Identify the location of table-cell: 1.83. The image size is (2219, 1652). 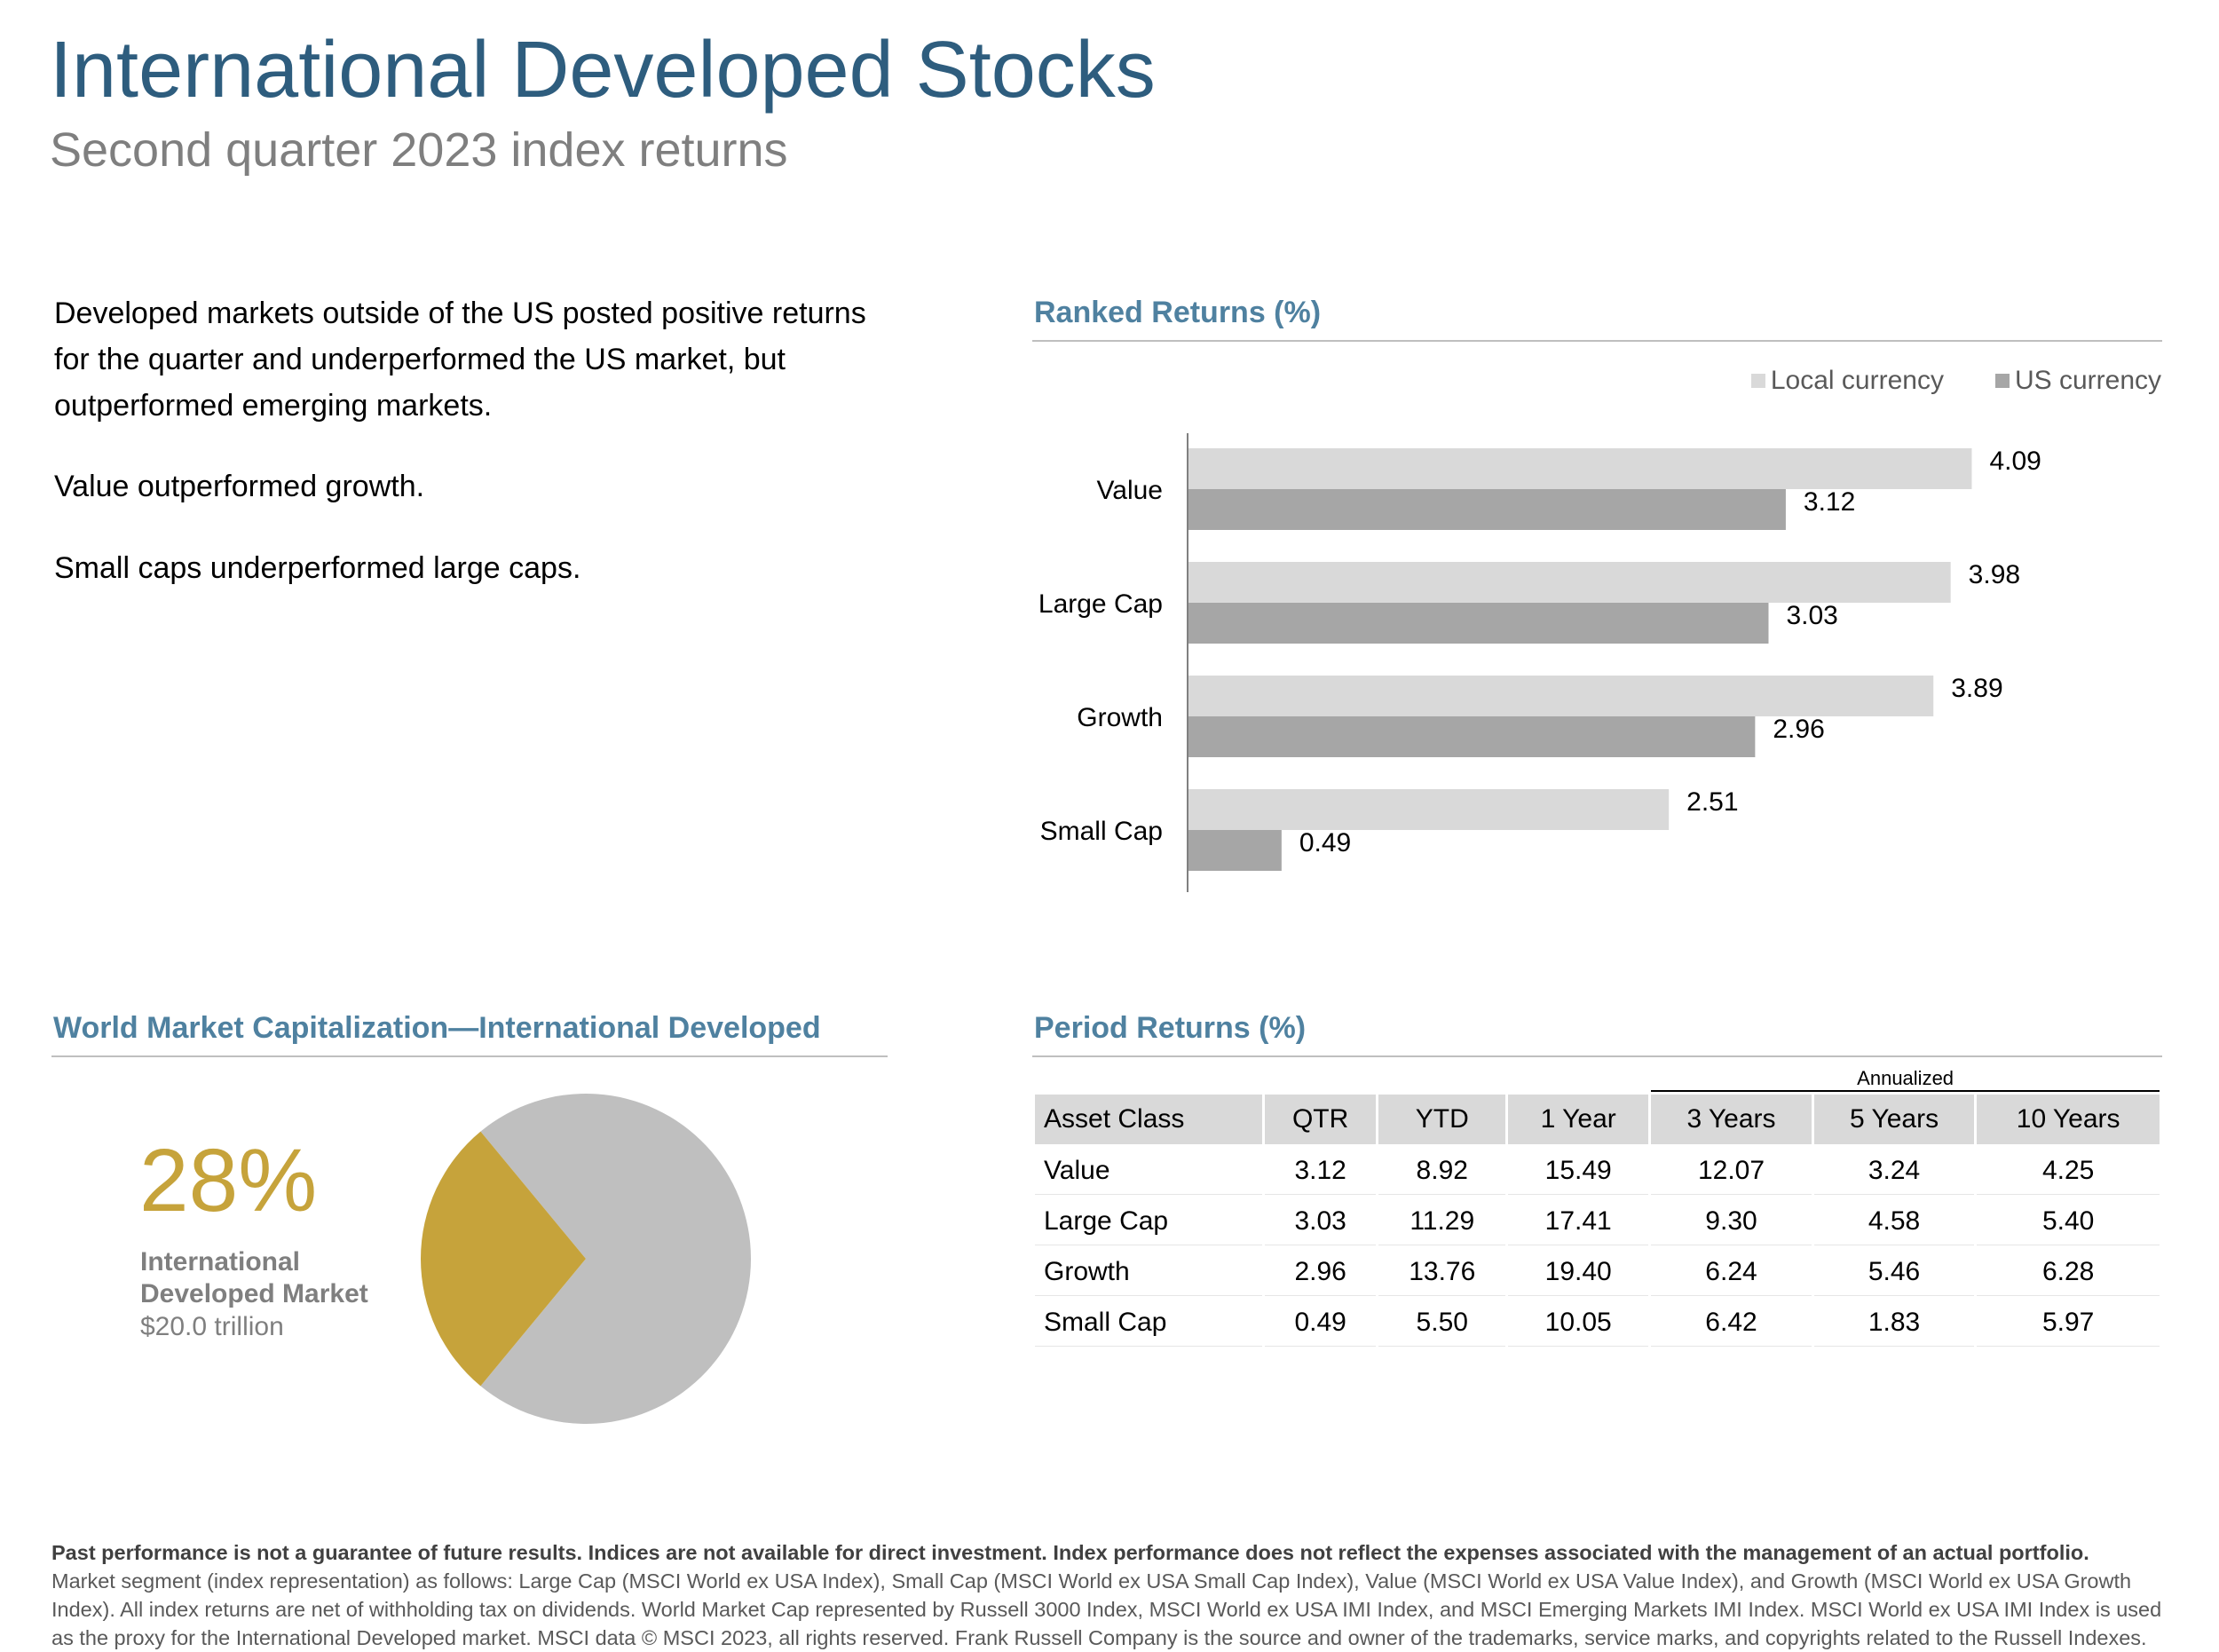
(1894, 1323).